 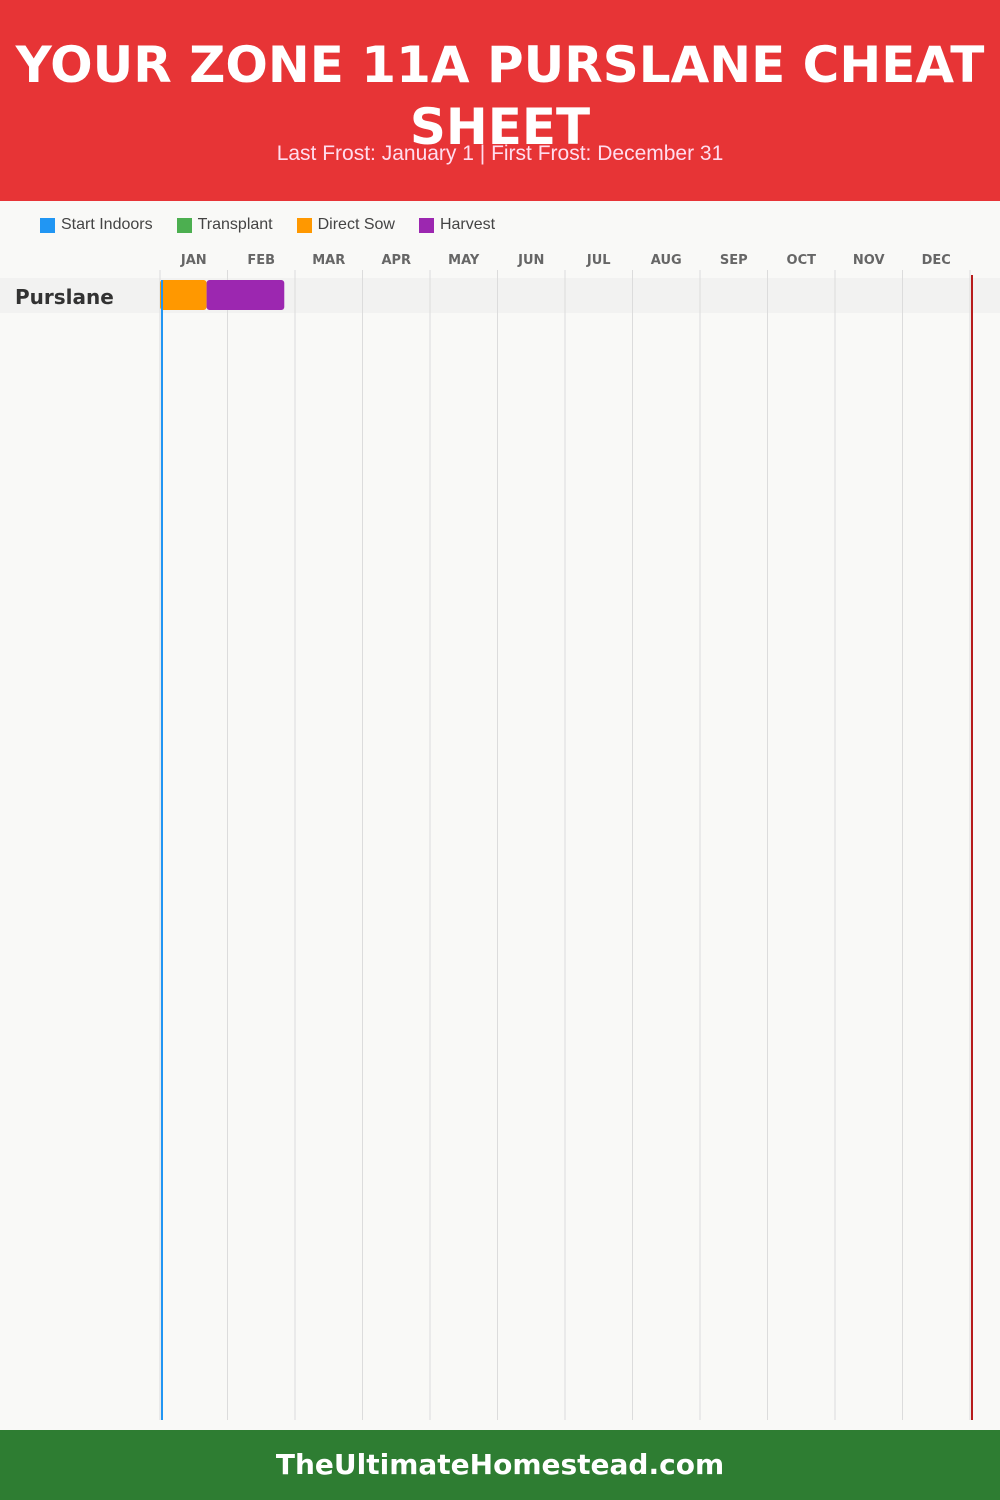 I want to click on month-label: SEP, so click(x=734, y=260).